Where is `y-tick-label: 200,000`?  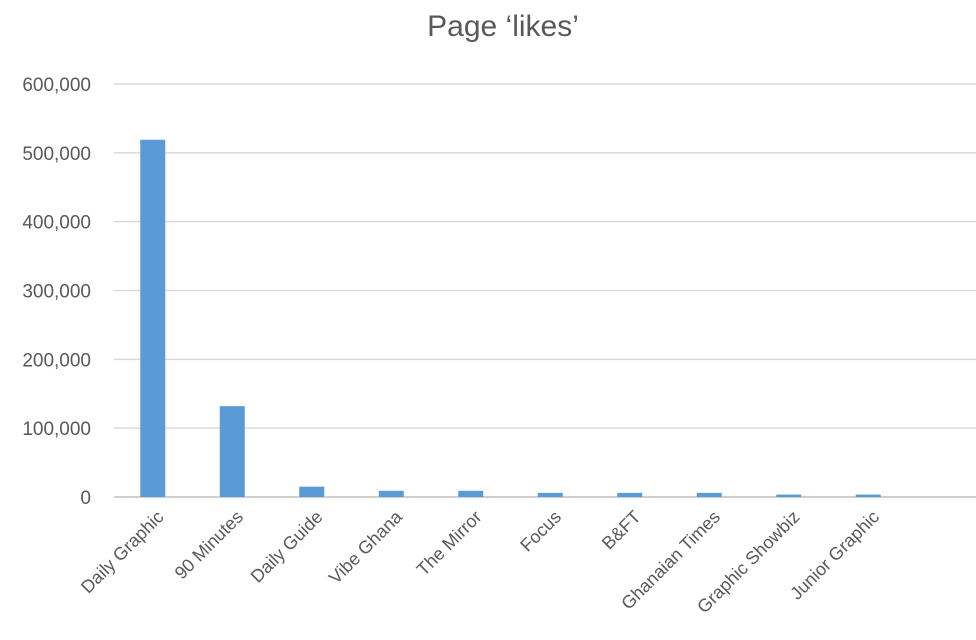
y-tick-label: 200,000 is located at coordinates (56, 360).